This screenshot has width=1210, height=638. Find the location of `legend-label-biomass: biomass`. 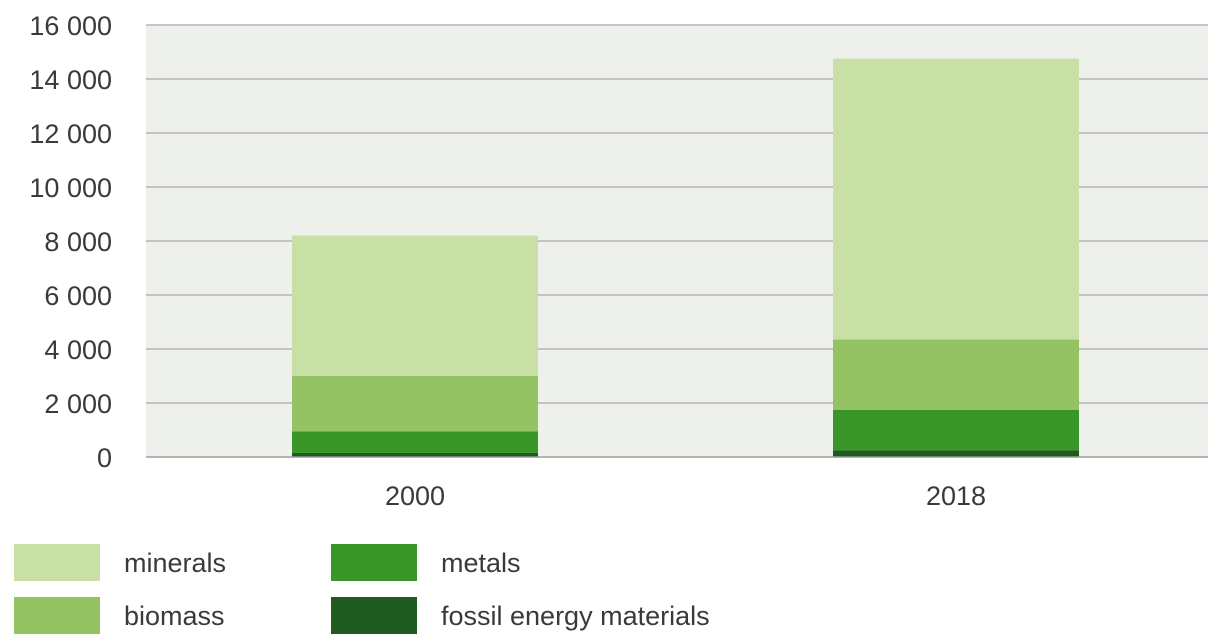

legend-label-biomass: biomass is located at coordinates (174, 616).